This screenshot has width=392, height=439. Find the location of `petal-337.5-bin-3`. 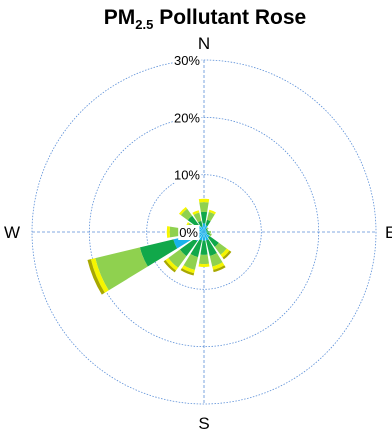

petal-337.5-bin-3 is located at coordinates (196, 212).